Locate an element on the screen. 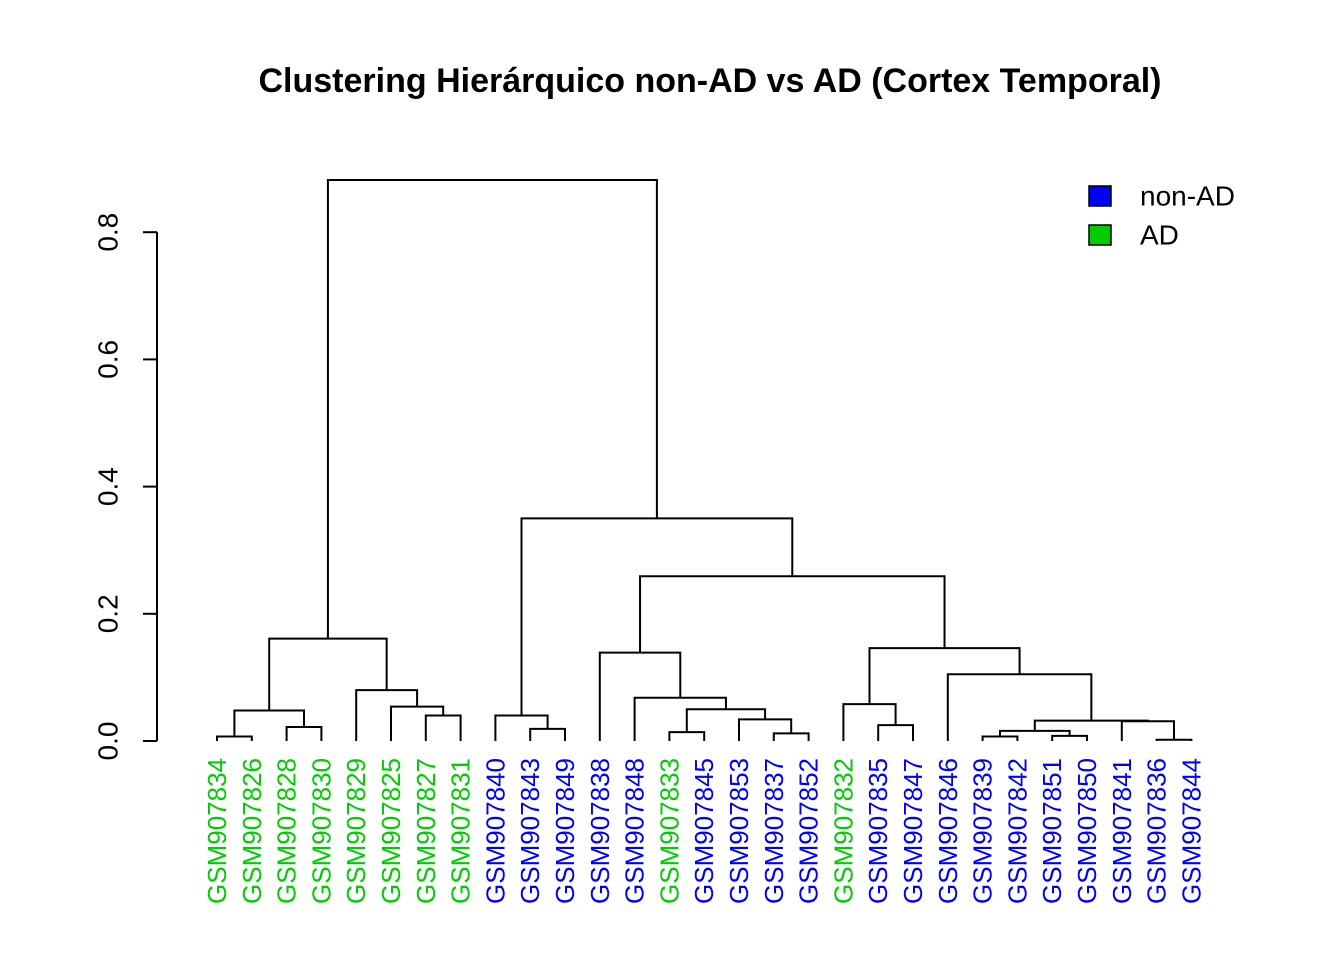 The image size is (1344, 960). leaf-label: GSM907827 is located at coordinates (426, 831).